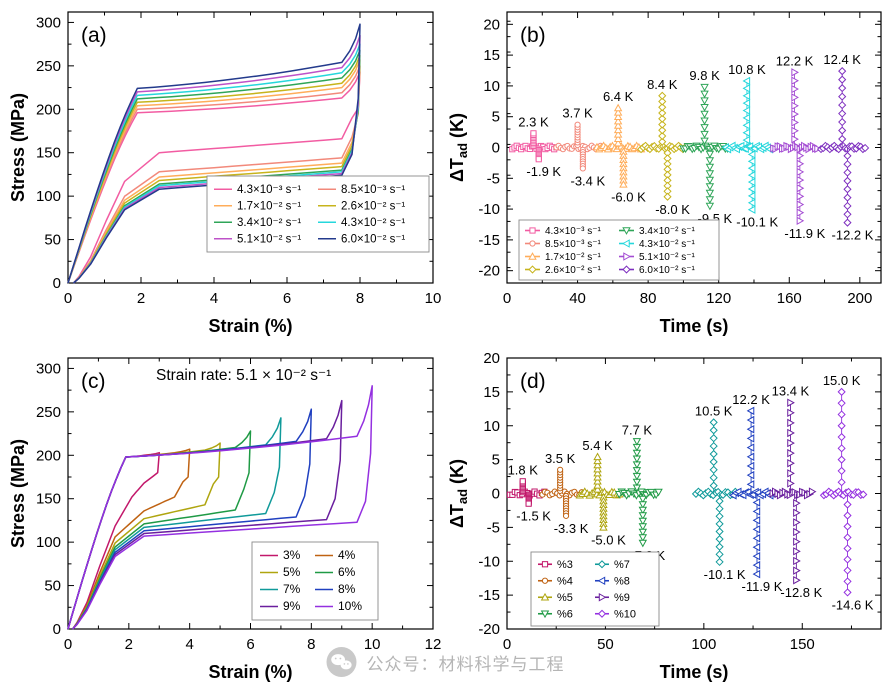  What do you see at coordinates (793, 491) in the screenshot?
I see `series-%9` at bounding box center [793, 491].